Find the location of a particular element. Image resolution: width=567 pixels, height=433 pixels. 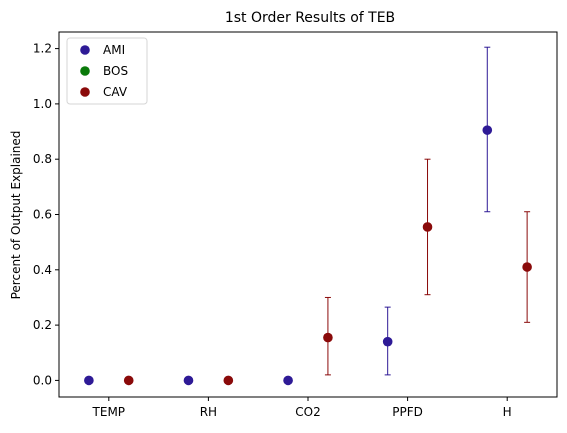

legend-label: BOS is located at coordinates (115, 71).